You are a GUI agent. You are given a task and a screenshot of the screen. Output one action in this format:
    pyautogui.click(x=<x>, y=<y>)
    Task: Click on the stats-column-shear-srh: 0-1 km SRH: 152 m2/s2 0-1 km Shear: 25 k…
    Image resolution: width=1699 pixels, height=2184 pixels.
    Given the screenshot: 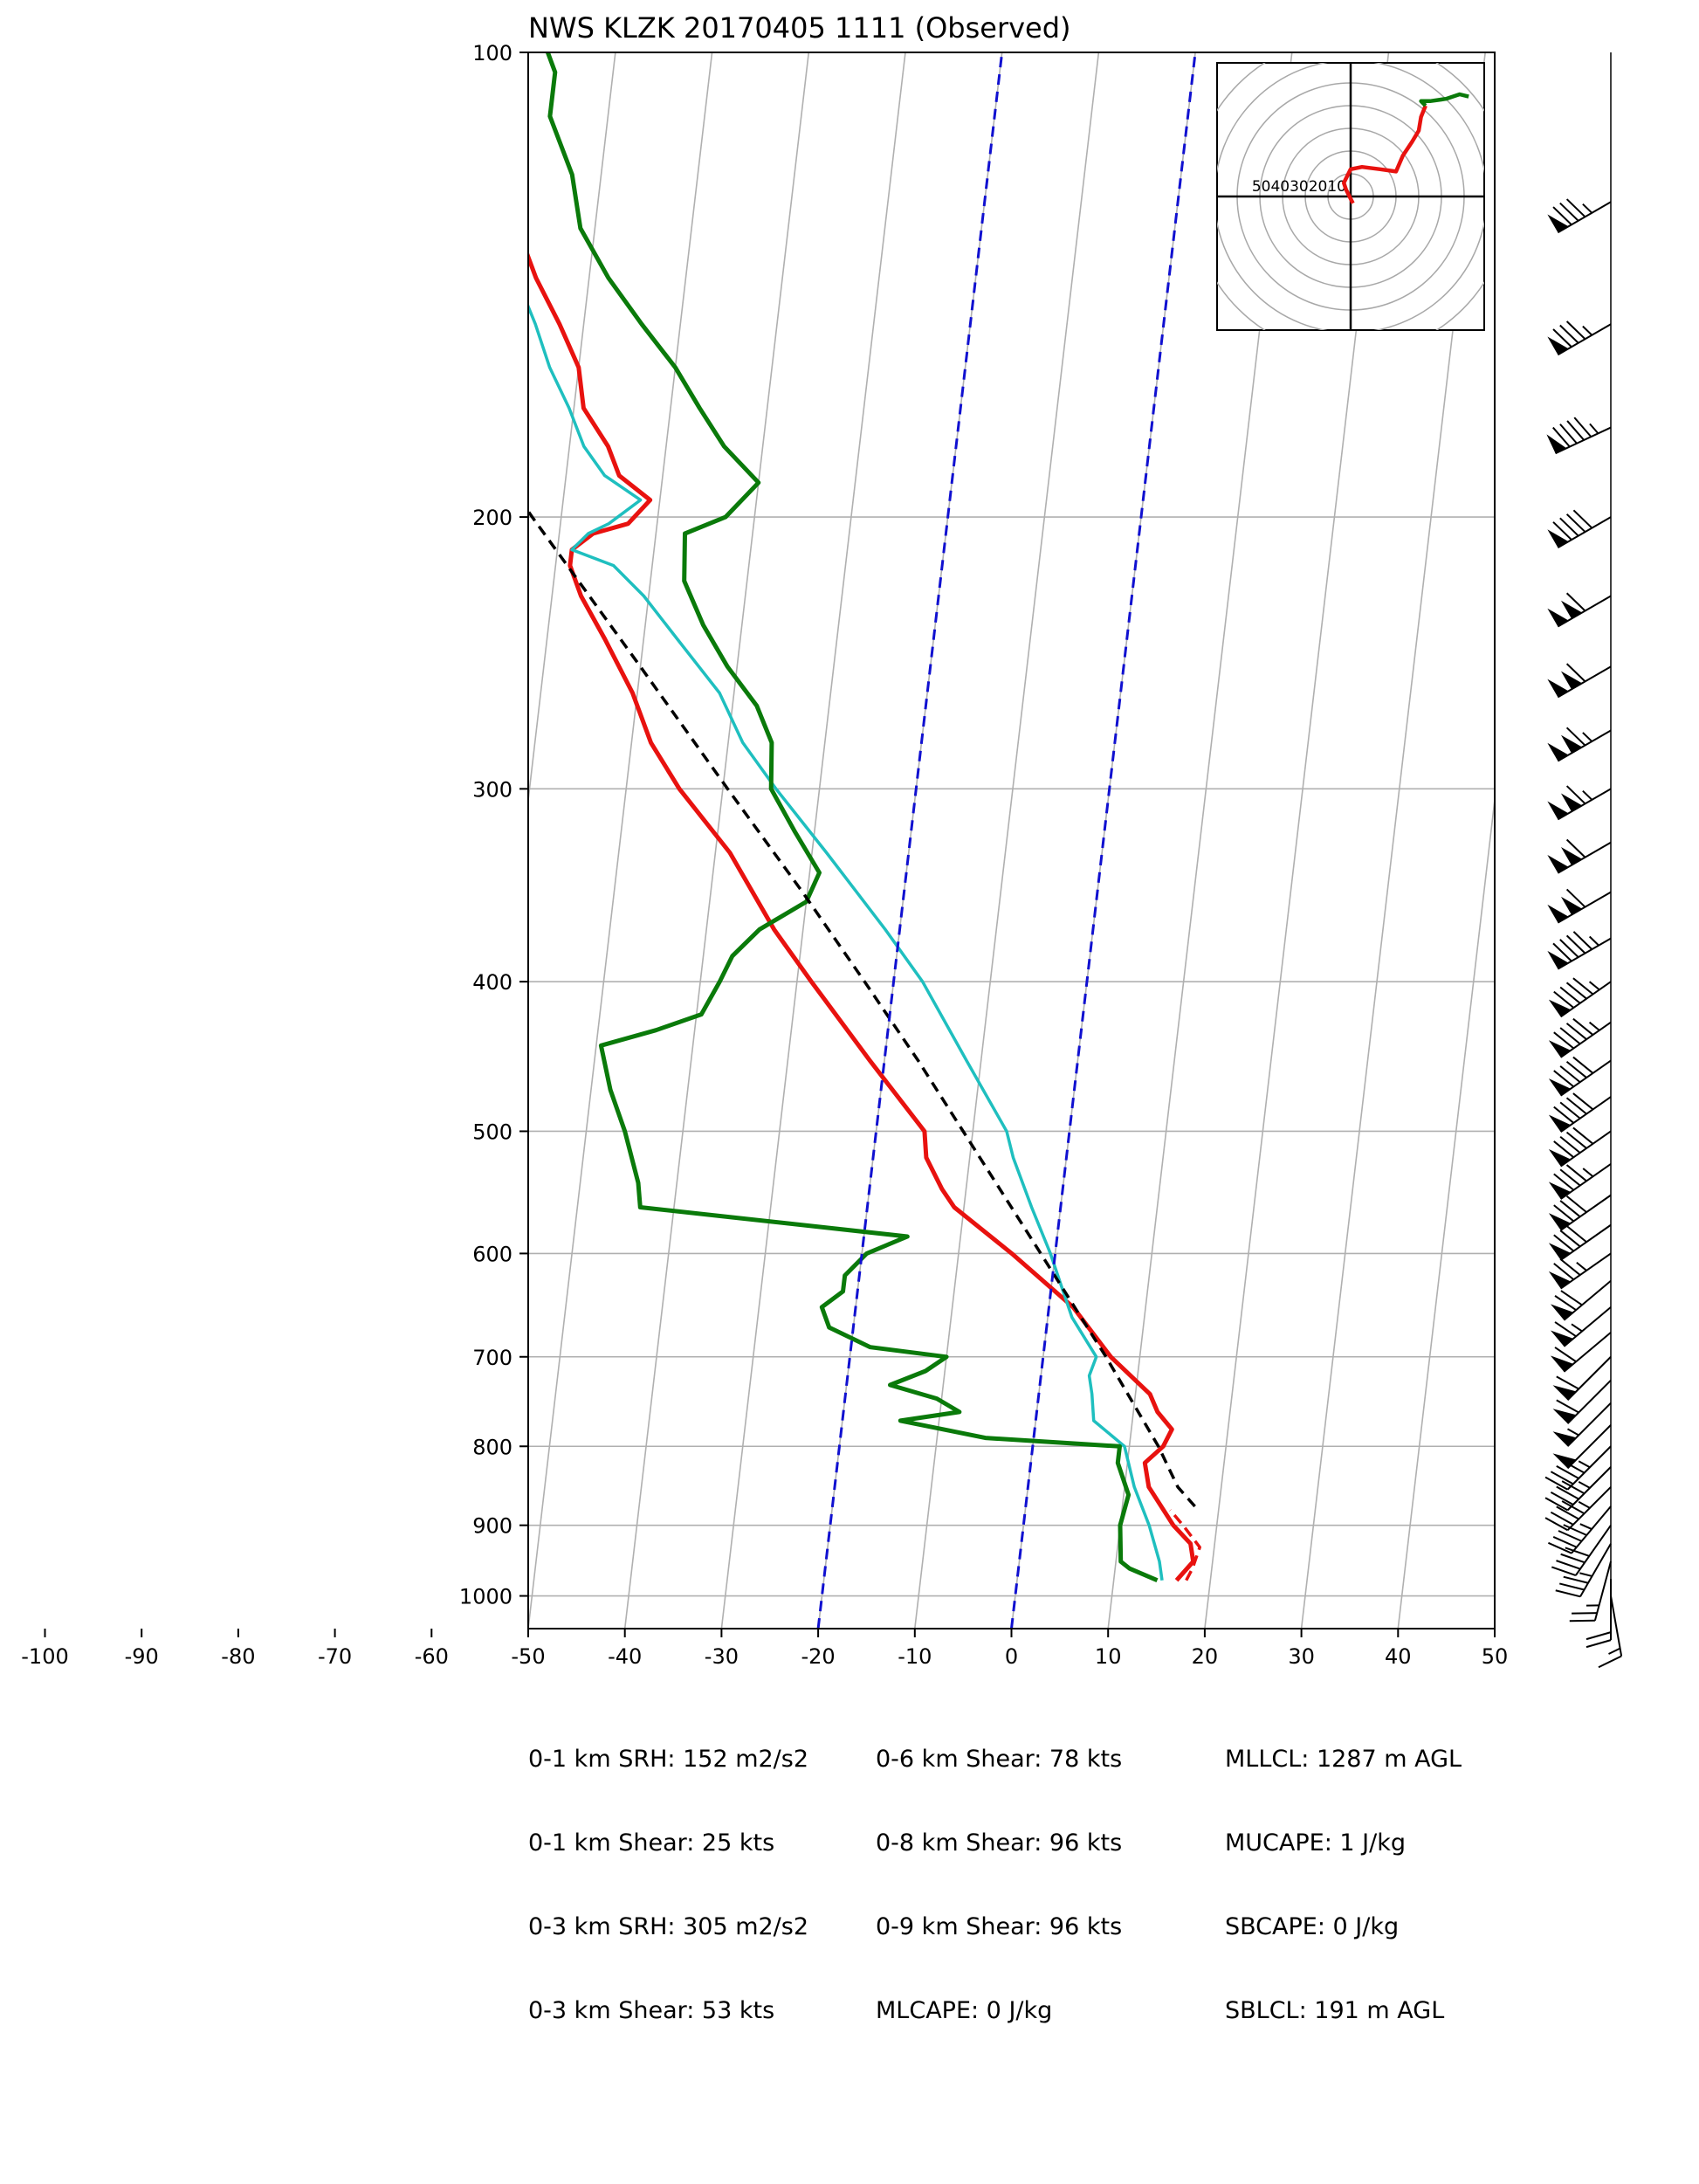 What is the action you would take?
    pyautogui.click(x=668, y=1871)
    